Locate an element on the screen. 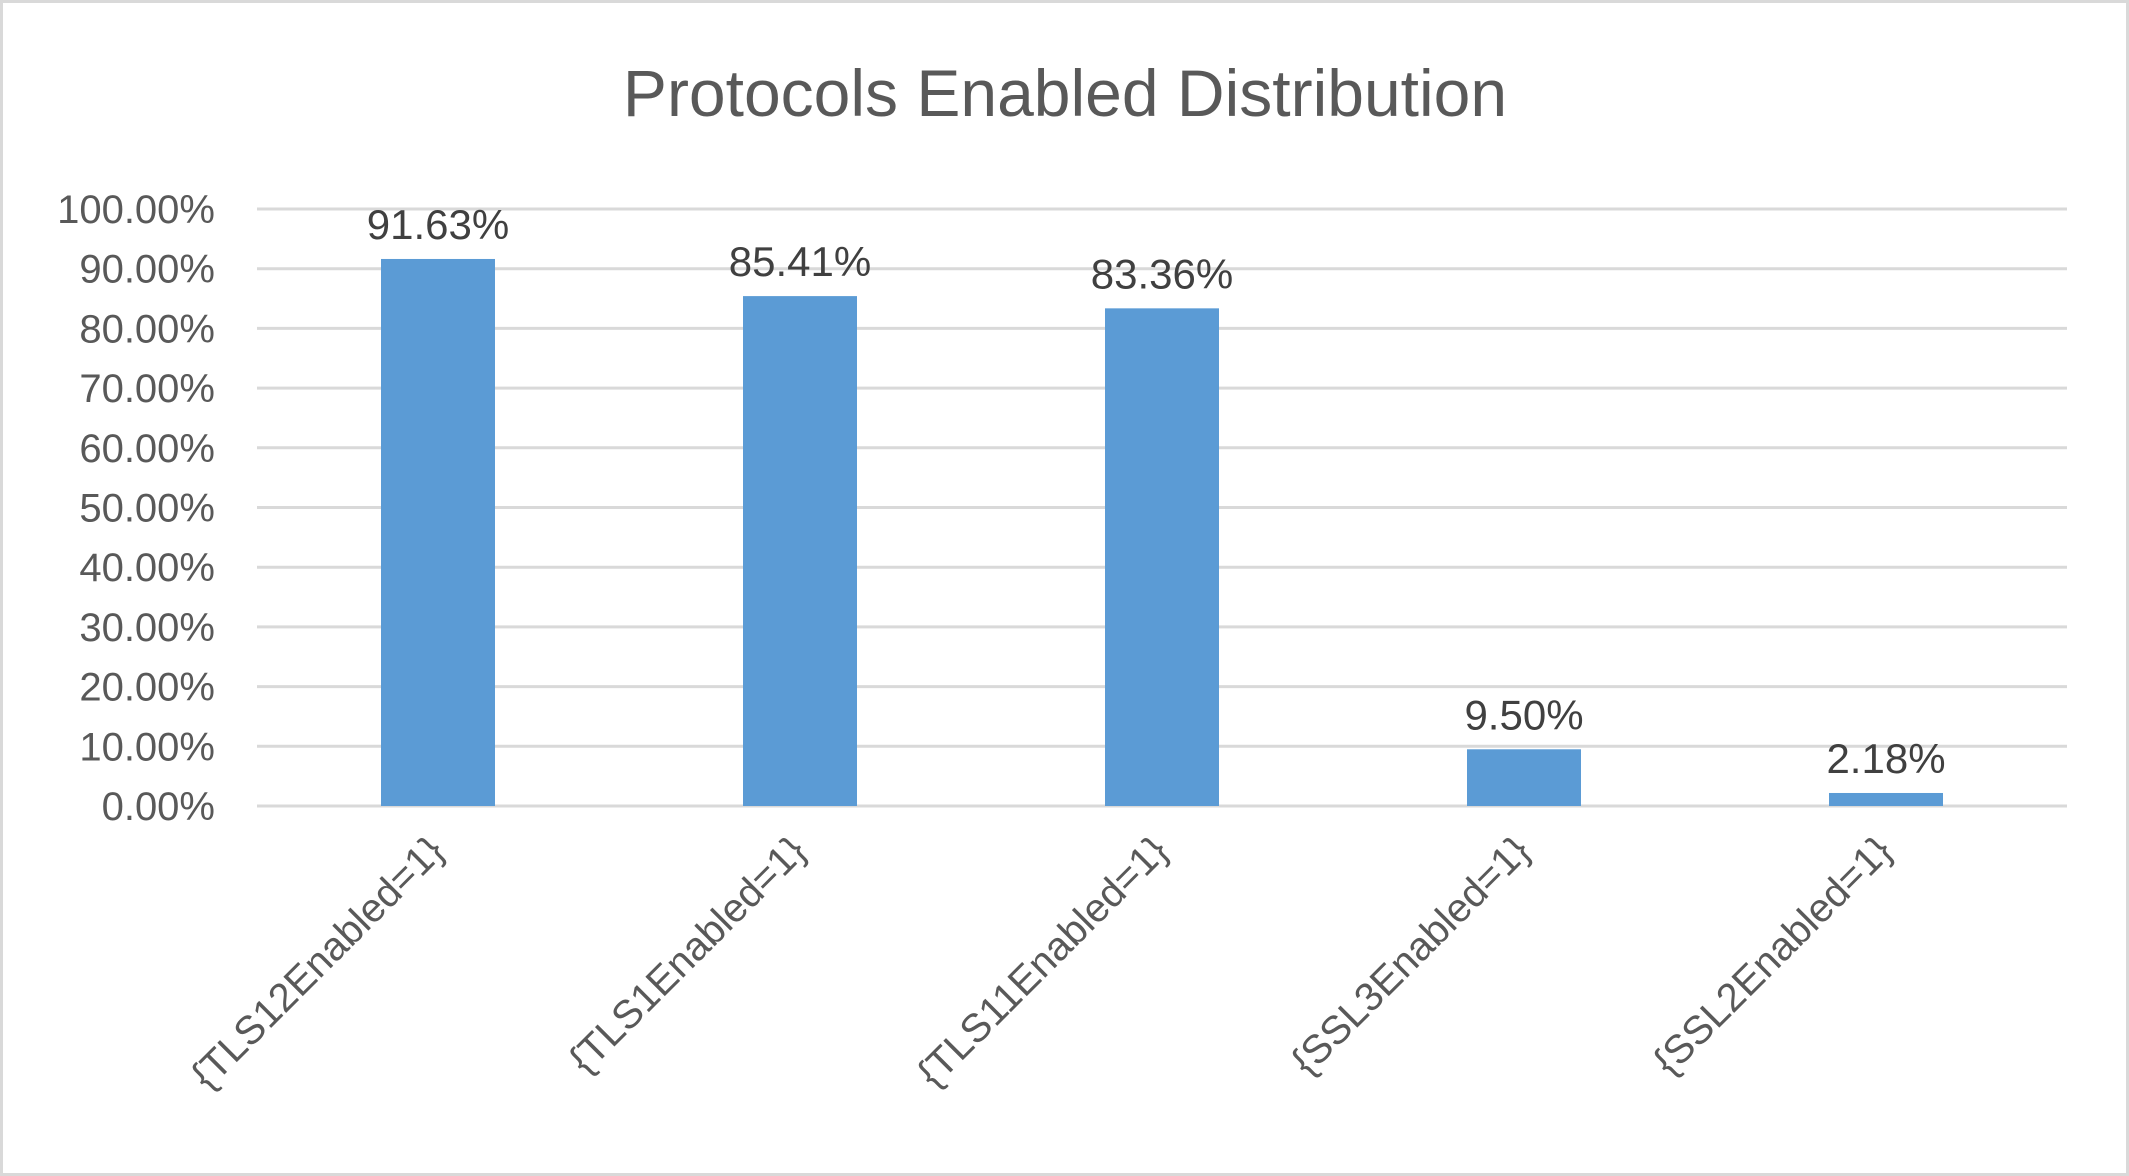 The height and width of the screenshot is (1176, 2129). y-tick-label: 20.00% is located at coordinates (147, 688).